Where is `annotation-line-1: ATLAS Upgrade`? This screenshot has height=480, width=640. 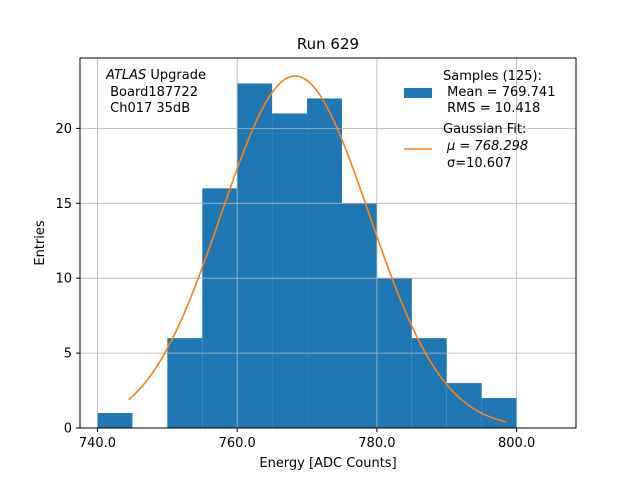 annotation-line-1: ATLAS Upgrade is located at coordinates (155, 75).